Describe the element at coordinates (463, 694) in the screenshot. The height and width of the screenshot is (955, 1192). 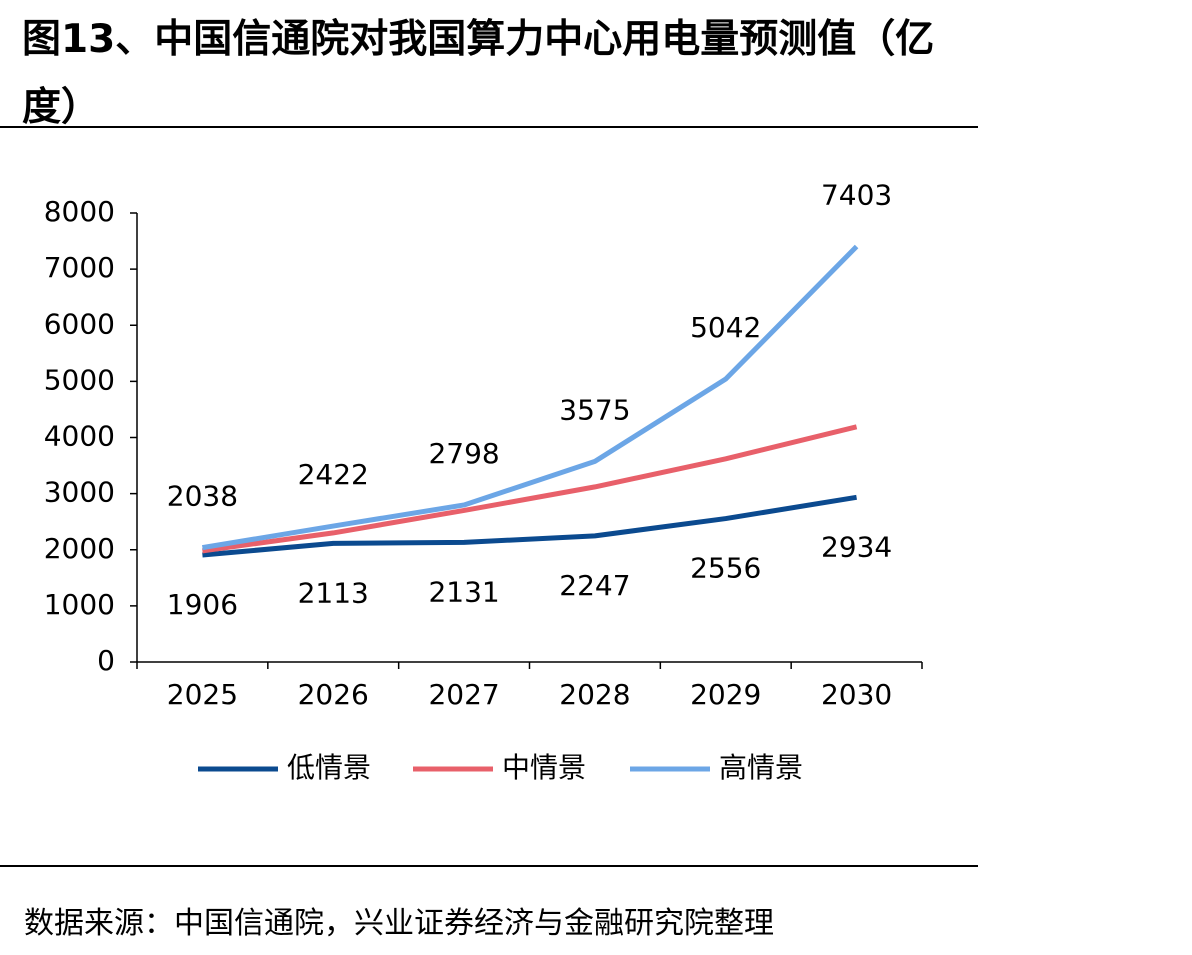
I see `x-tick-label: 2027` at that location.